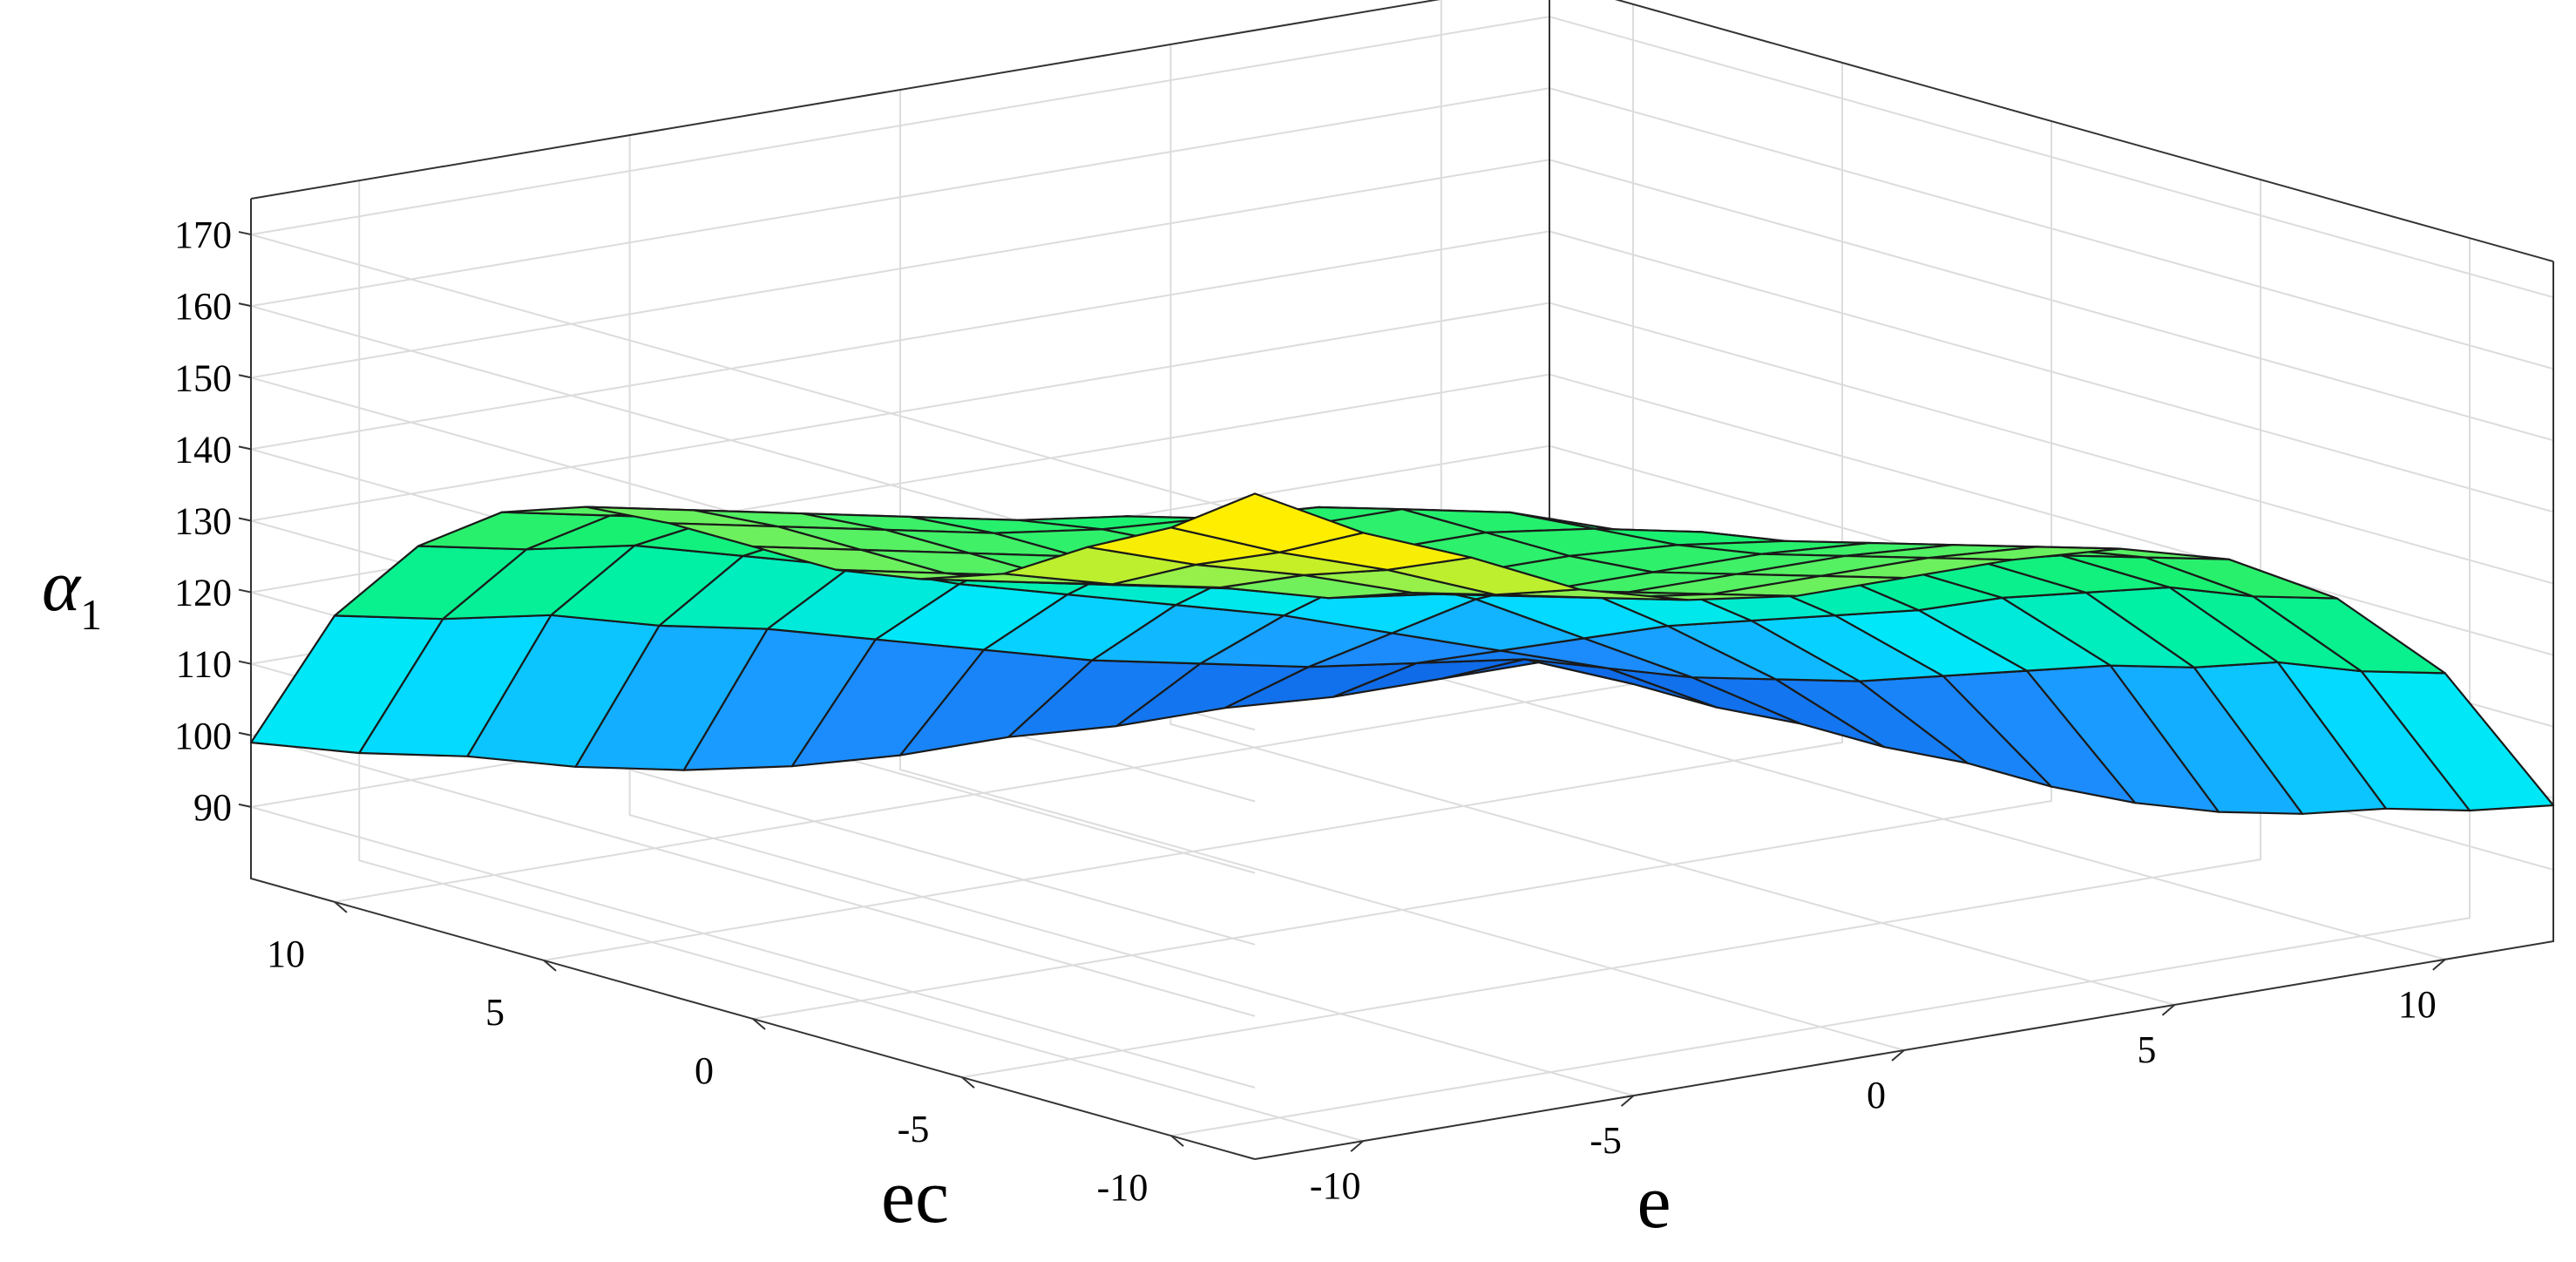  What do you see at coordinates (1123, 1187) in the screenshot?
I see `y-tick-label: -10` at bounding box center [1123, 1187].